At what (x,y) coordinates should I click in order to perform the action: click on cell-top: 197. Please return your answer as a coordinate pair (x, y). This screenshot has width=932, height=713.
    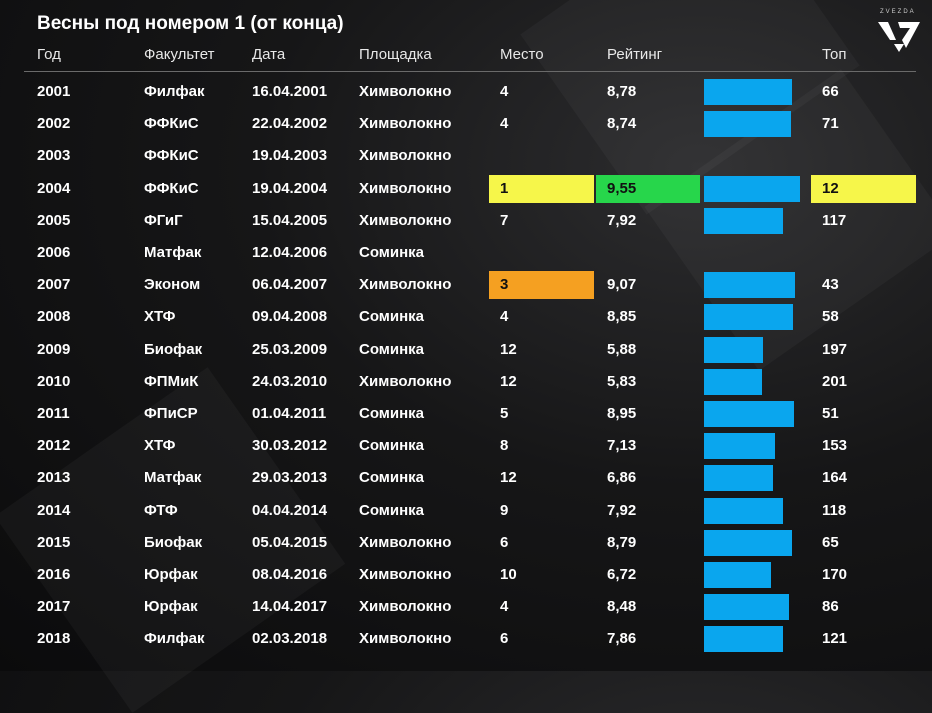
    Looking at the image, I should click on (835, 349).